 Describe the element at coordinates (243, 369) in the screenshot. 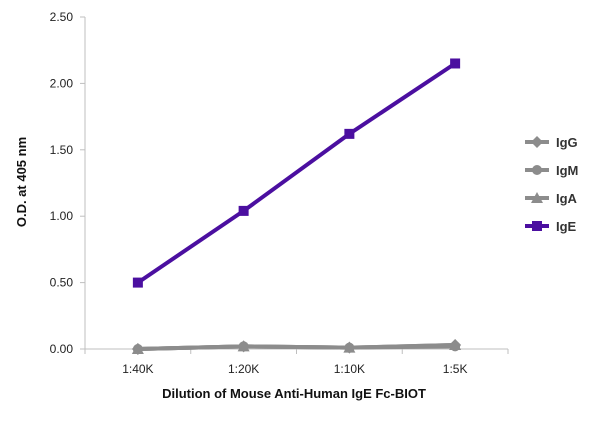

I see `x-tick-label: 1:20K` at that location.